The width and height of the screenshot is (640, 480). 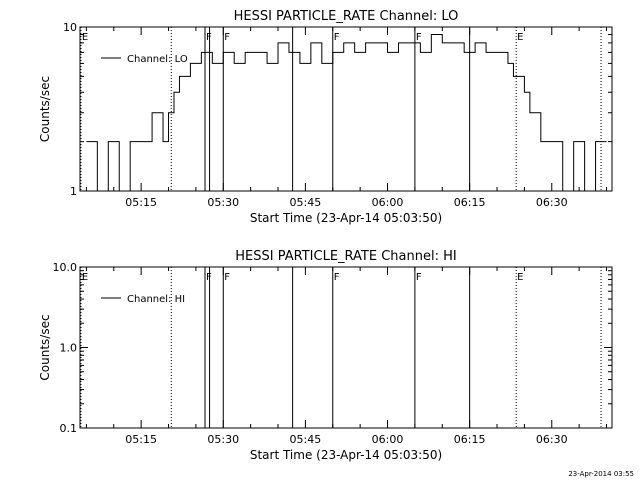 What do you see at coordinates (346, 16) in the screenshot?
I see `plot-title: HESSI PARTICLE_RATE Channel: LO` at bounding box center [346, 16].